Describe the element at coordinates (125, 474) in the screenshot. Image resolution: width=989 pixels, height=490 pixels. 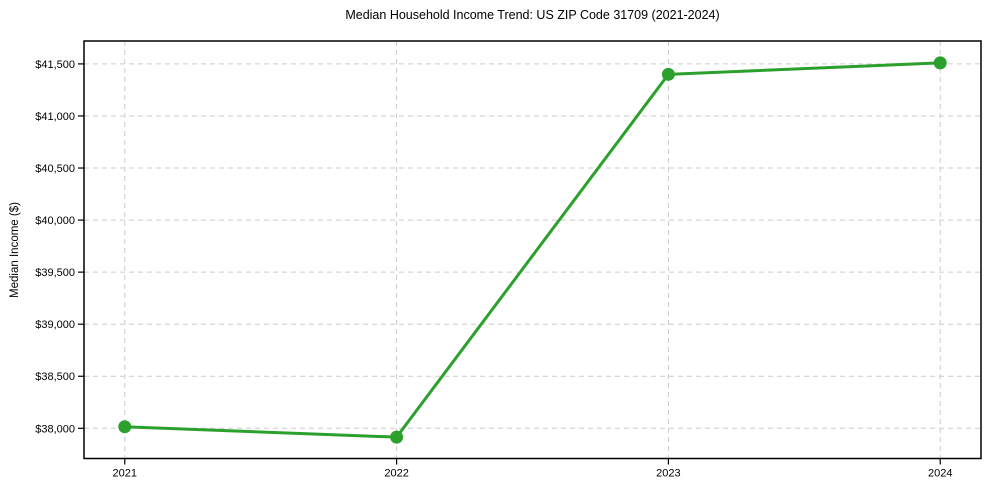
I see `x-tick-label: 2021` at that location.